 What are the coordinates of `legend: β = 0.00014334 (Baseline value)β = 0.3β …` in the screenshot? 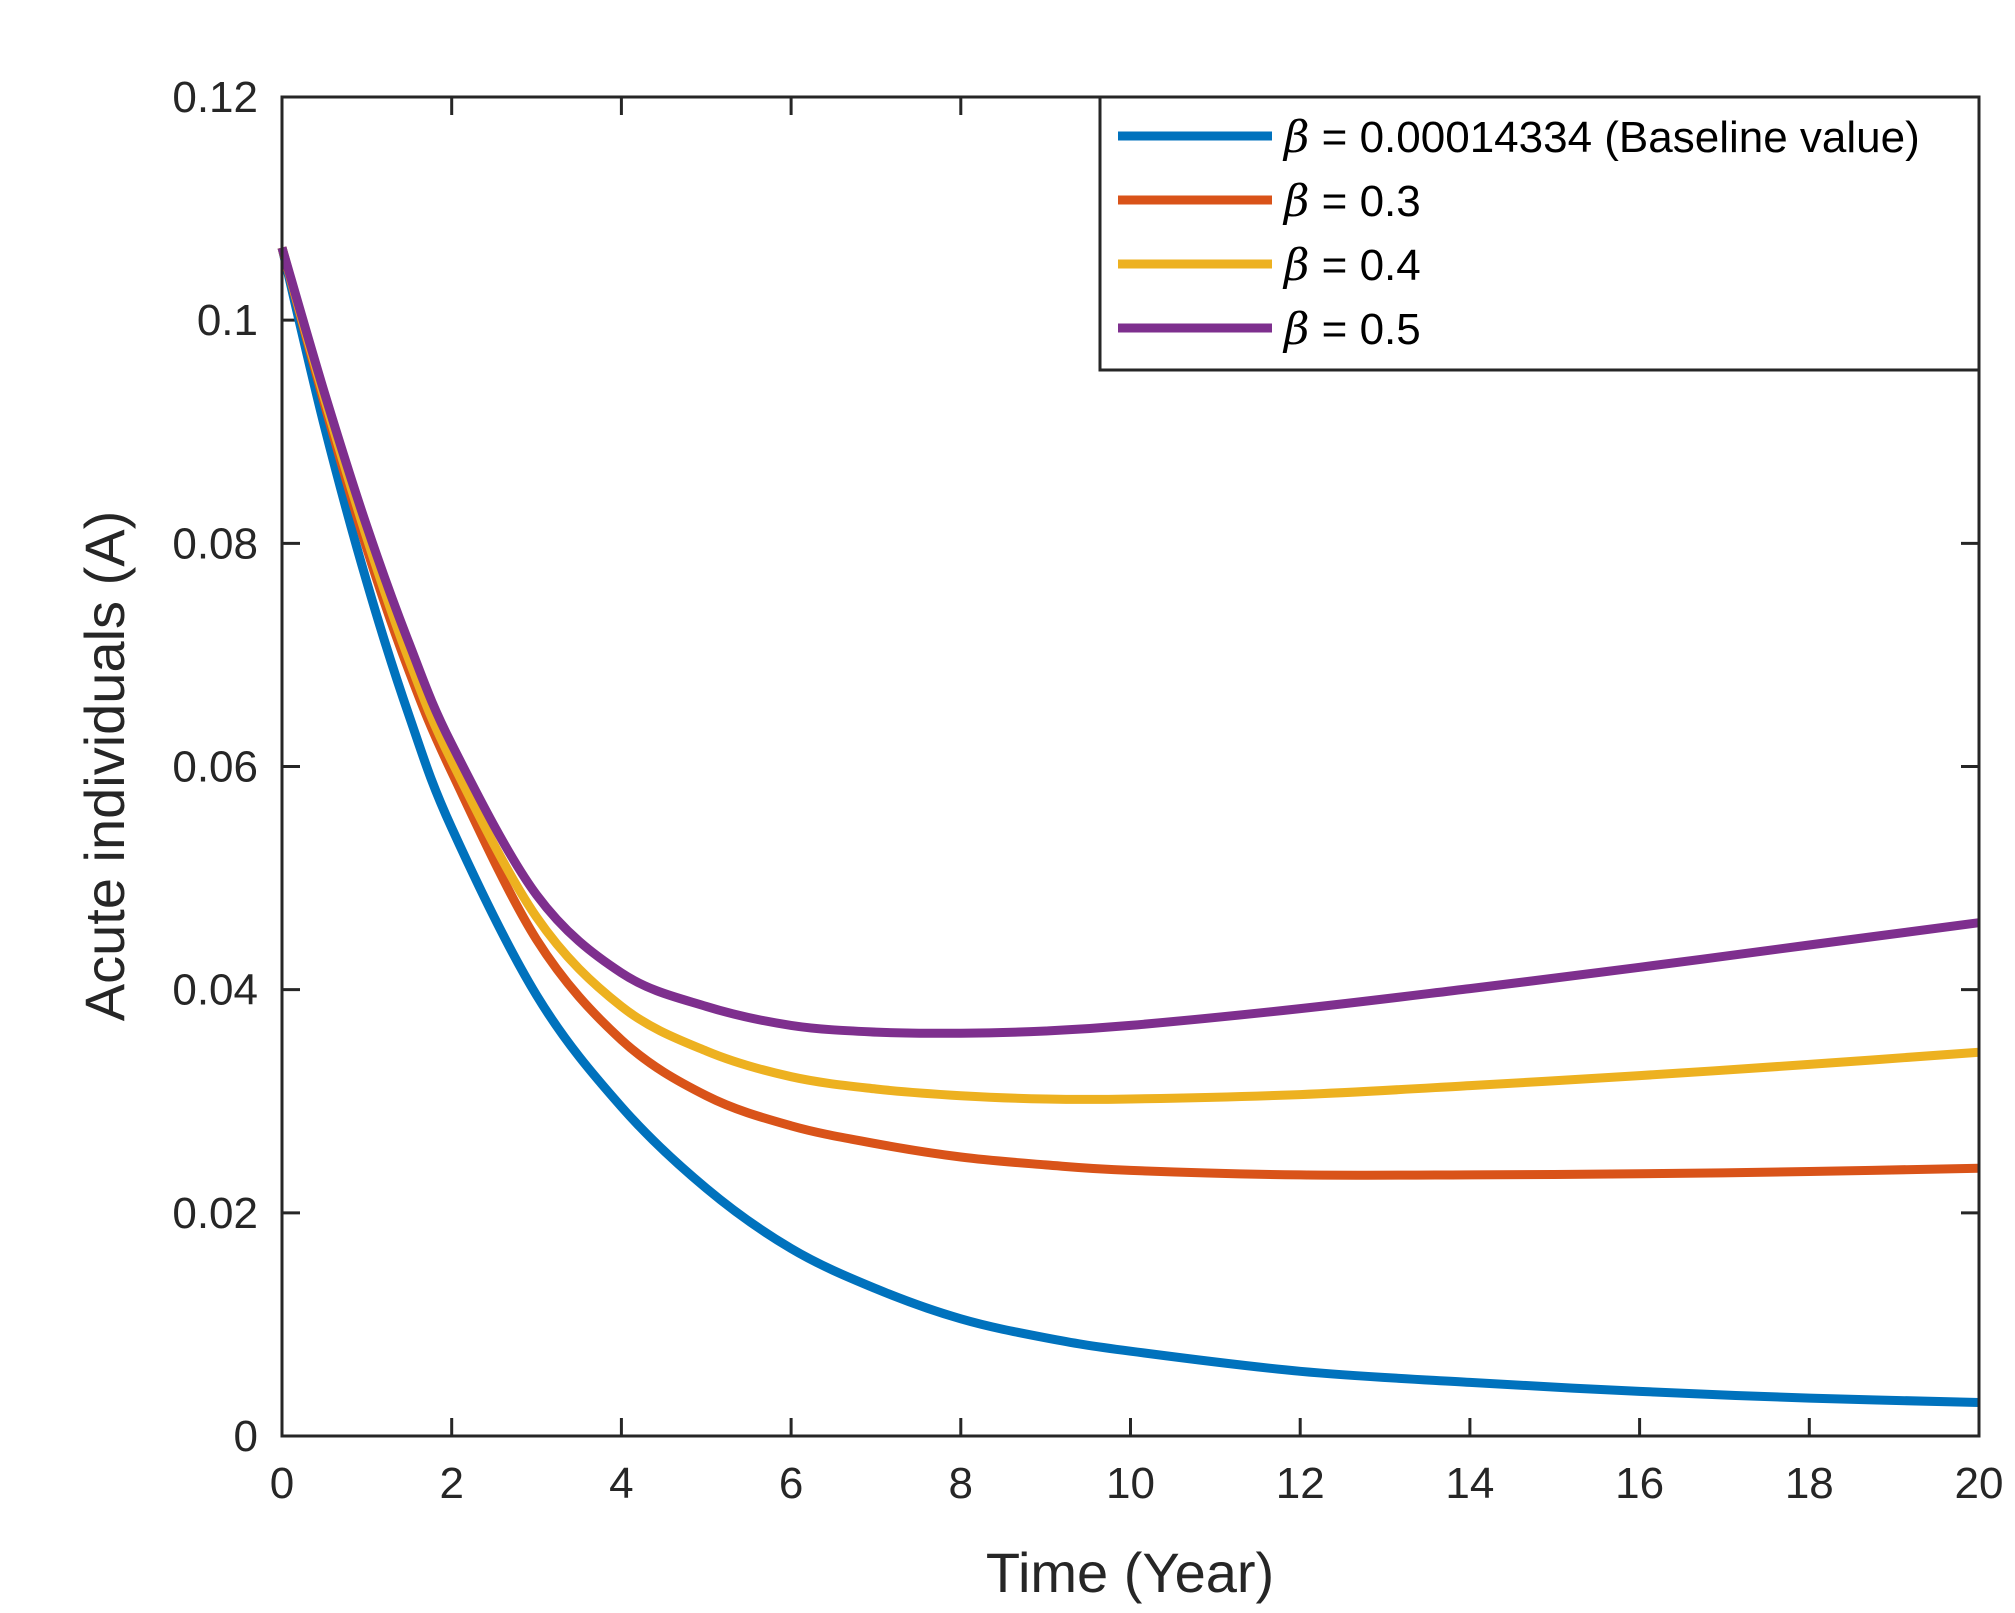 It's located at (1539, 233).